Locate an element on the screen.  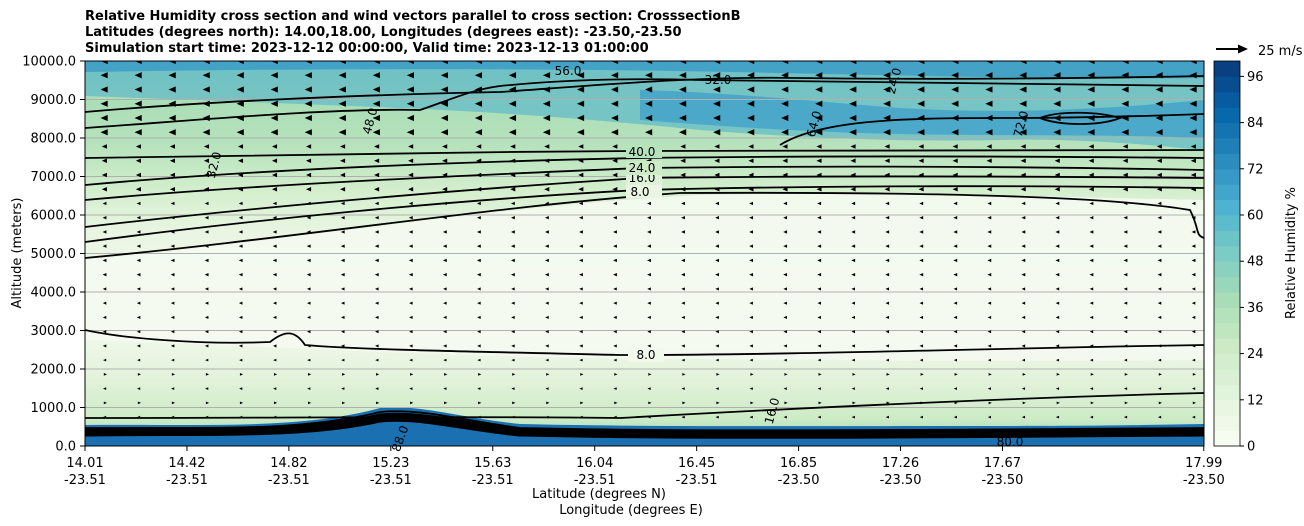
y-tick-label: 0.0 is located at coordinates (65, 447).